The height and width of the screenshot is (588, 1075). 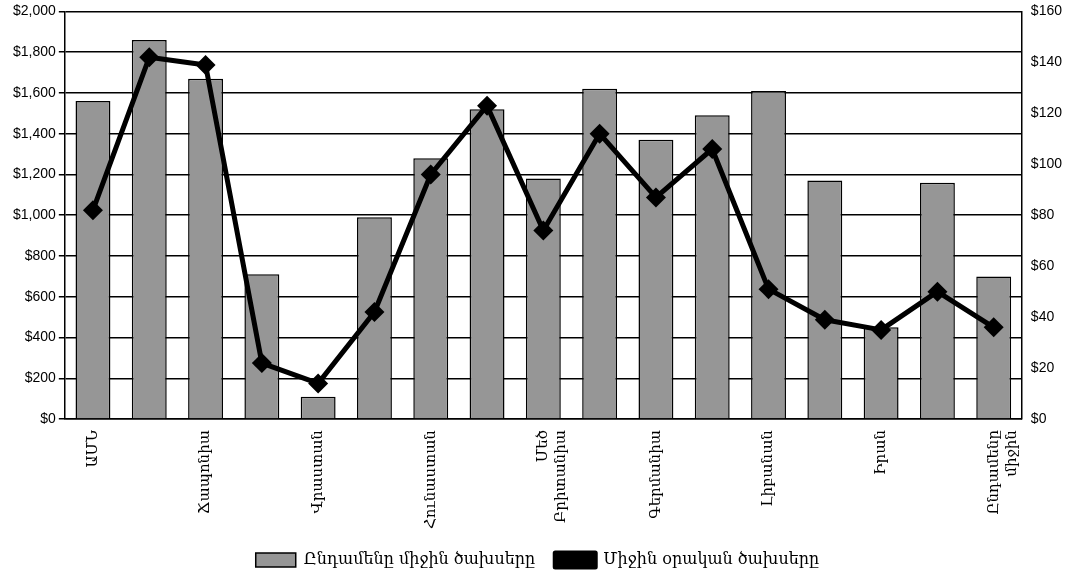 What do you see at coordinates (429, 479) in the screenshot?
I see `x-tick-label: Հունաստան` at bounding box center [429, 479].